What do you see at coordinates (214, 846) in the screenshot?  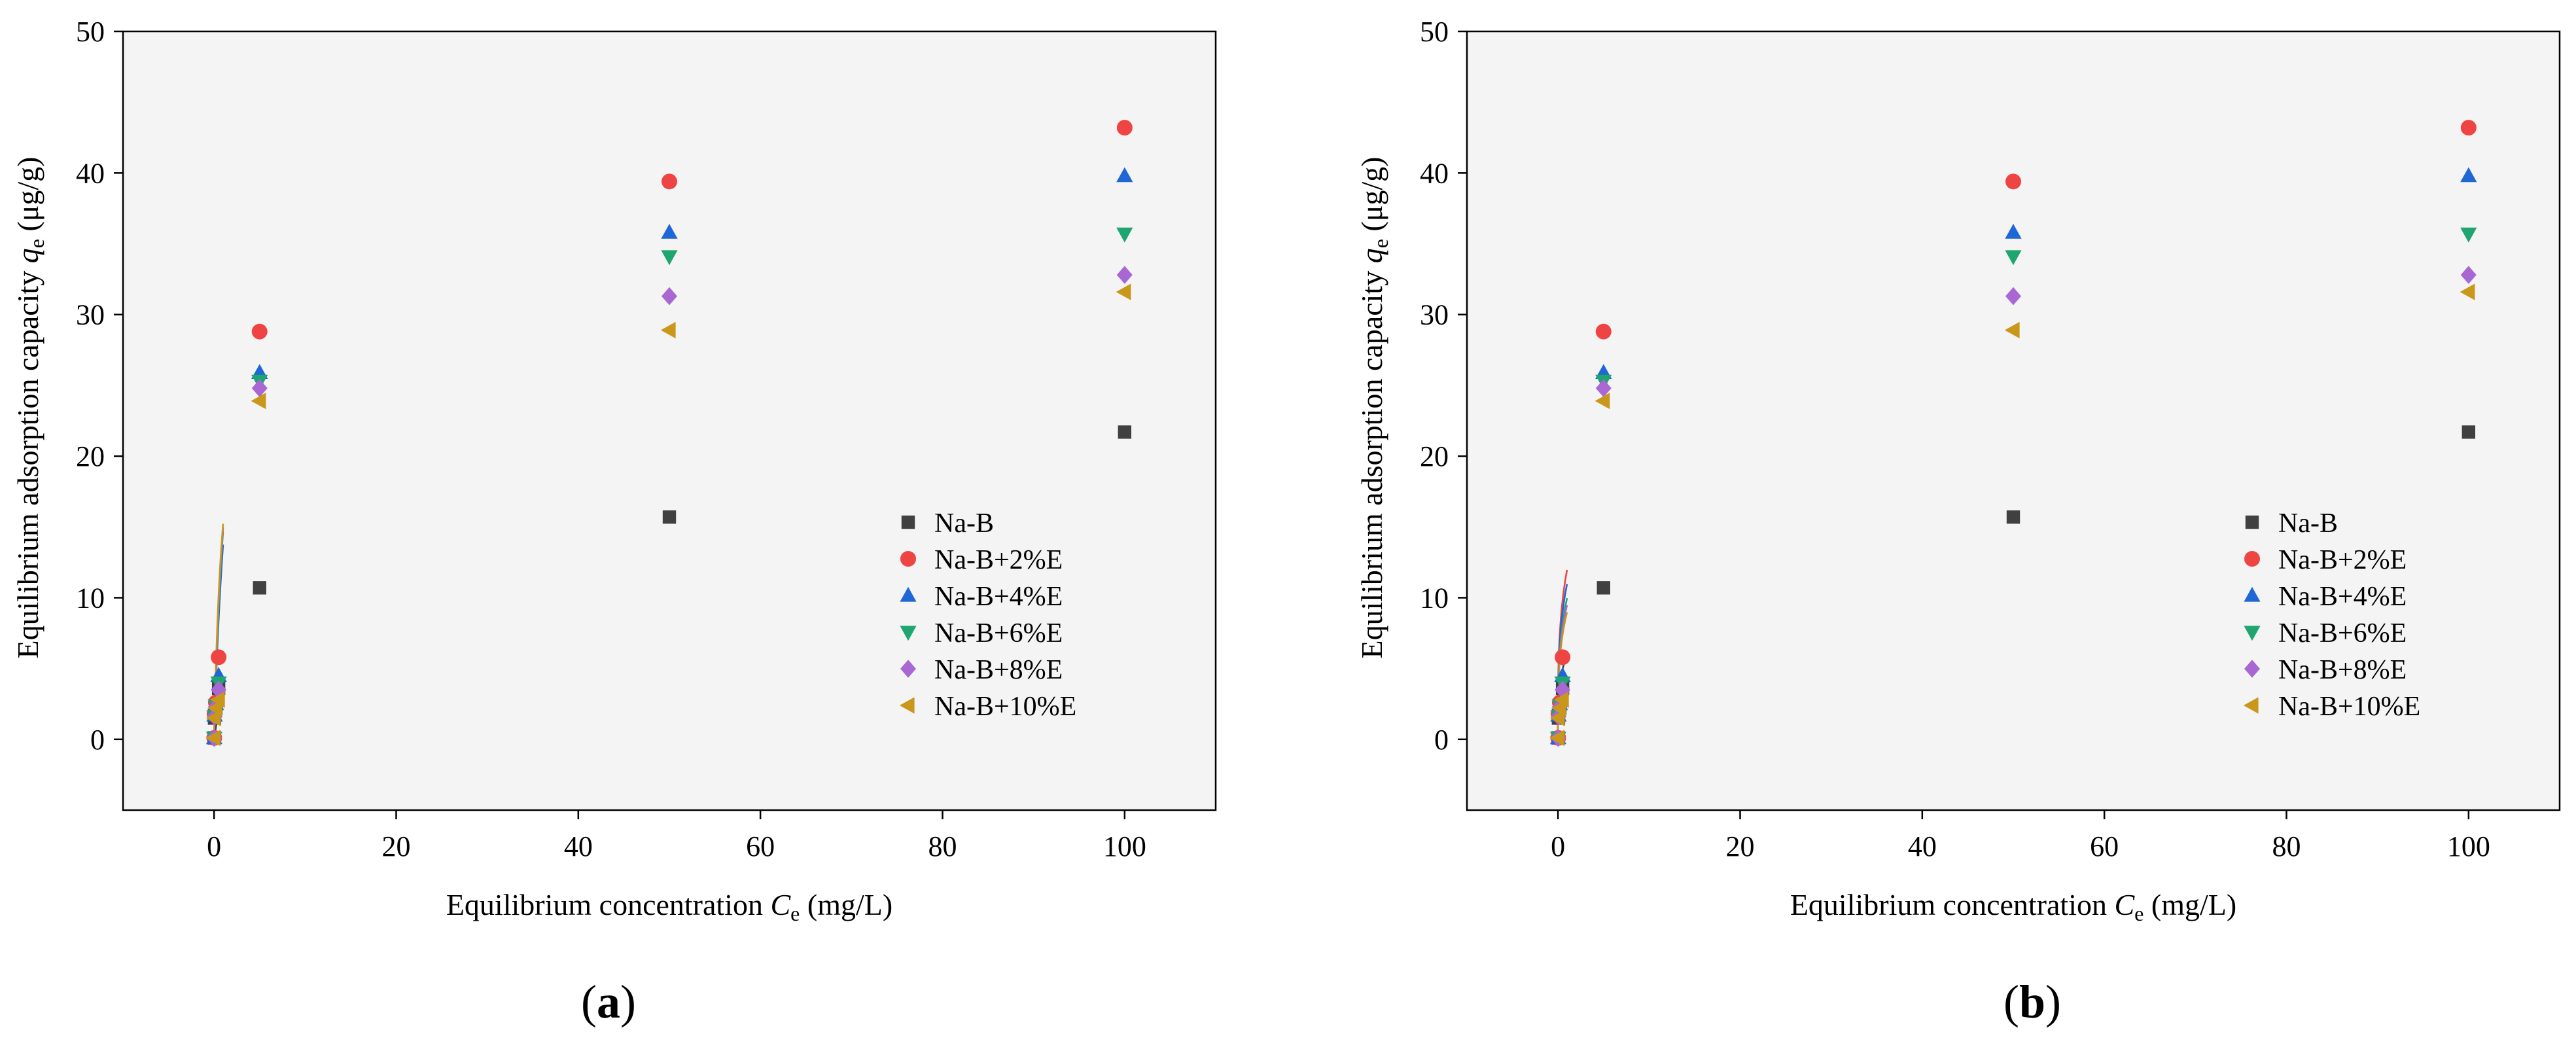 I see `x-tick-label: 0` at bounding box center [214, 846].